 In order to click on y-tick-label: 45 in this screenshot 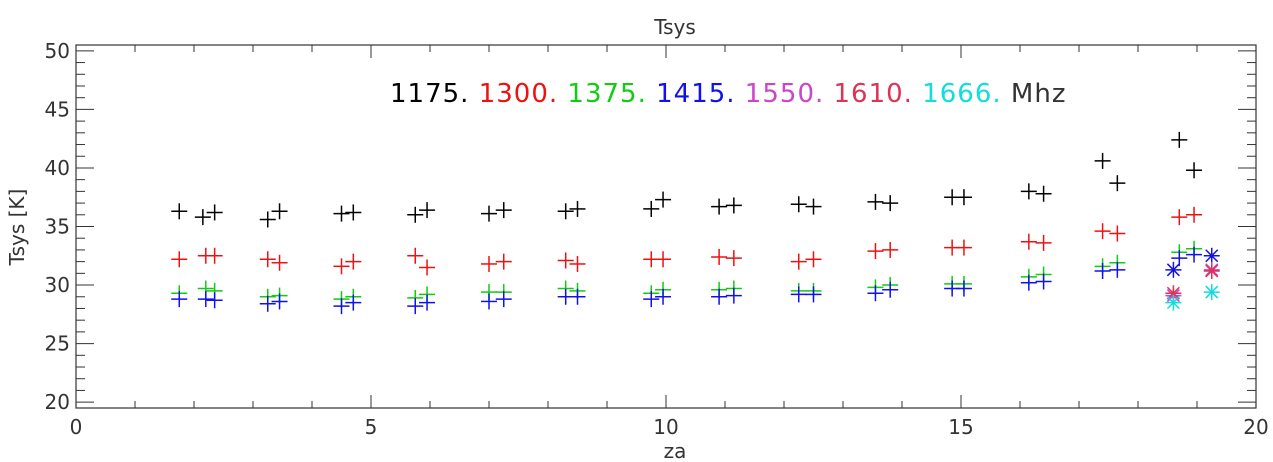, I will do `click(57, 109)`.